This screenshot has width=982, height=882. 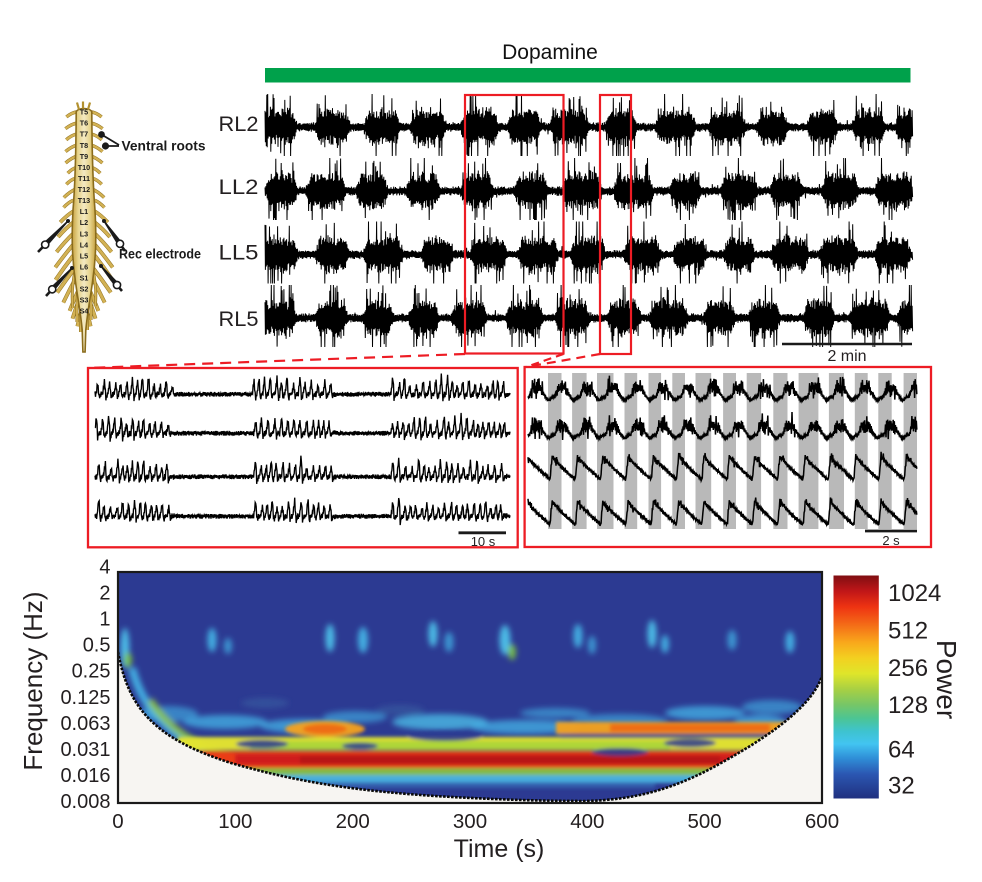 I want to click on svg-text: 1024, so click(x=914, y=593).